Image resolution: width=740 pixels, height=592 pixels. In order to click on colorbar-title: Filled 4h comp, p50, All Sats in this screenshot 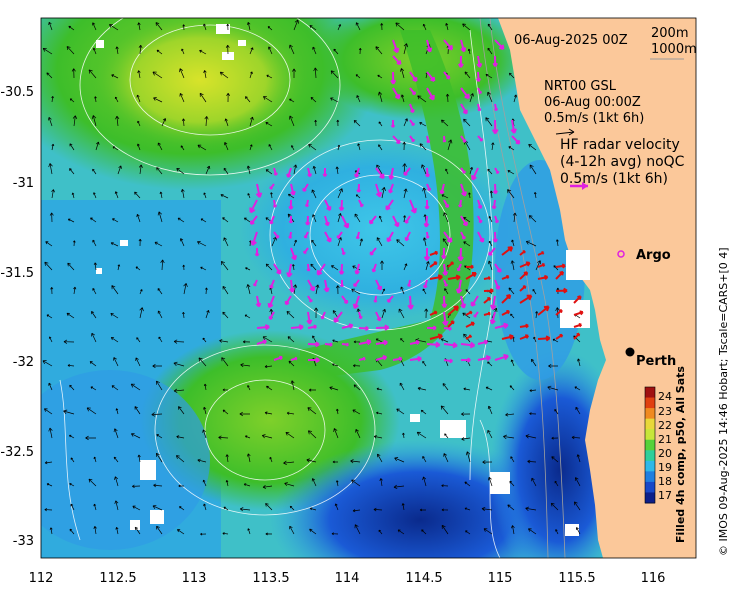, I will do `click(680, 454)`.